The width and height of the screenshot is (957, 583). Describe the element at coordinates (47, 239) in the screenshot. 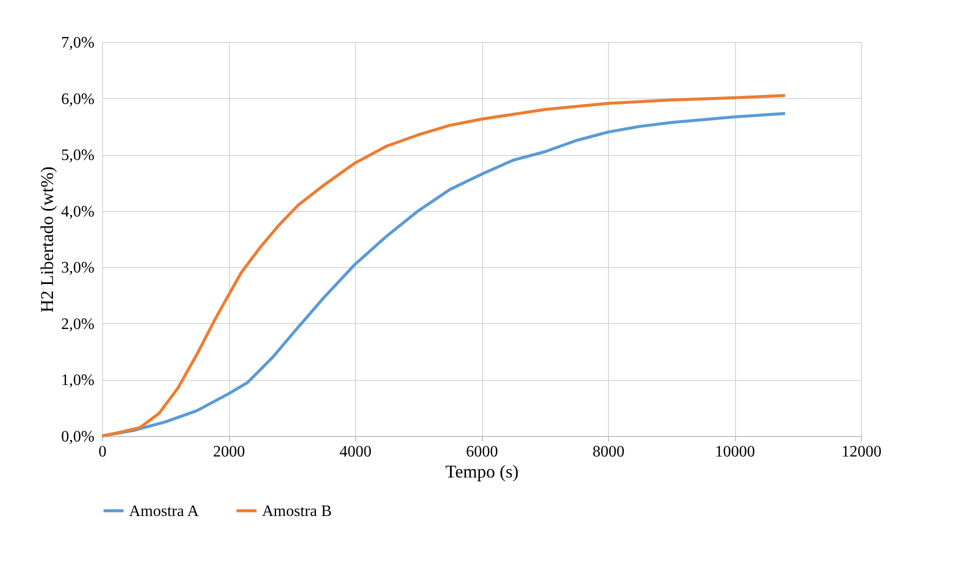

I see `y-axis-title: H2 Libertado (wt%)` at that location.